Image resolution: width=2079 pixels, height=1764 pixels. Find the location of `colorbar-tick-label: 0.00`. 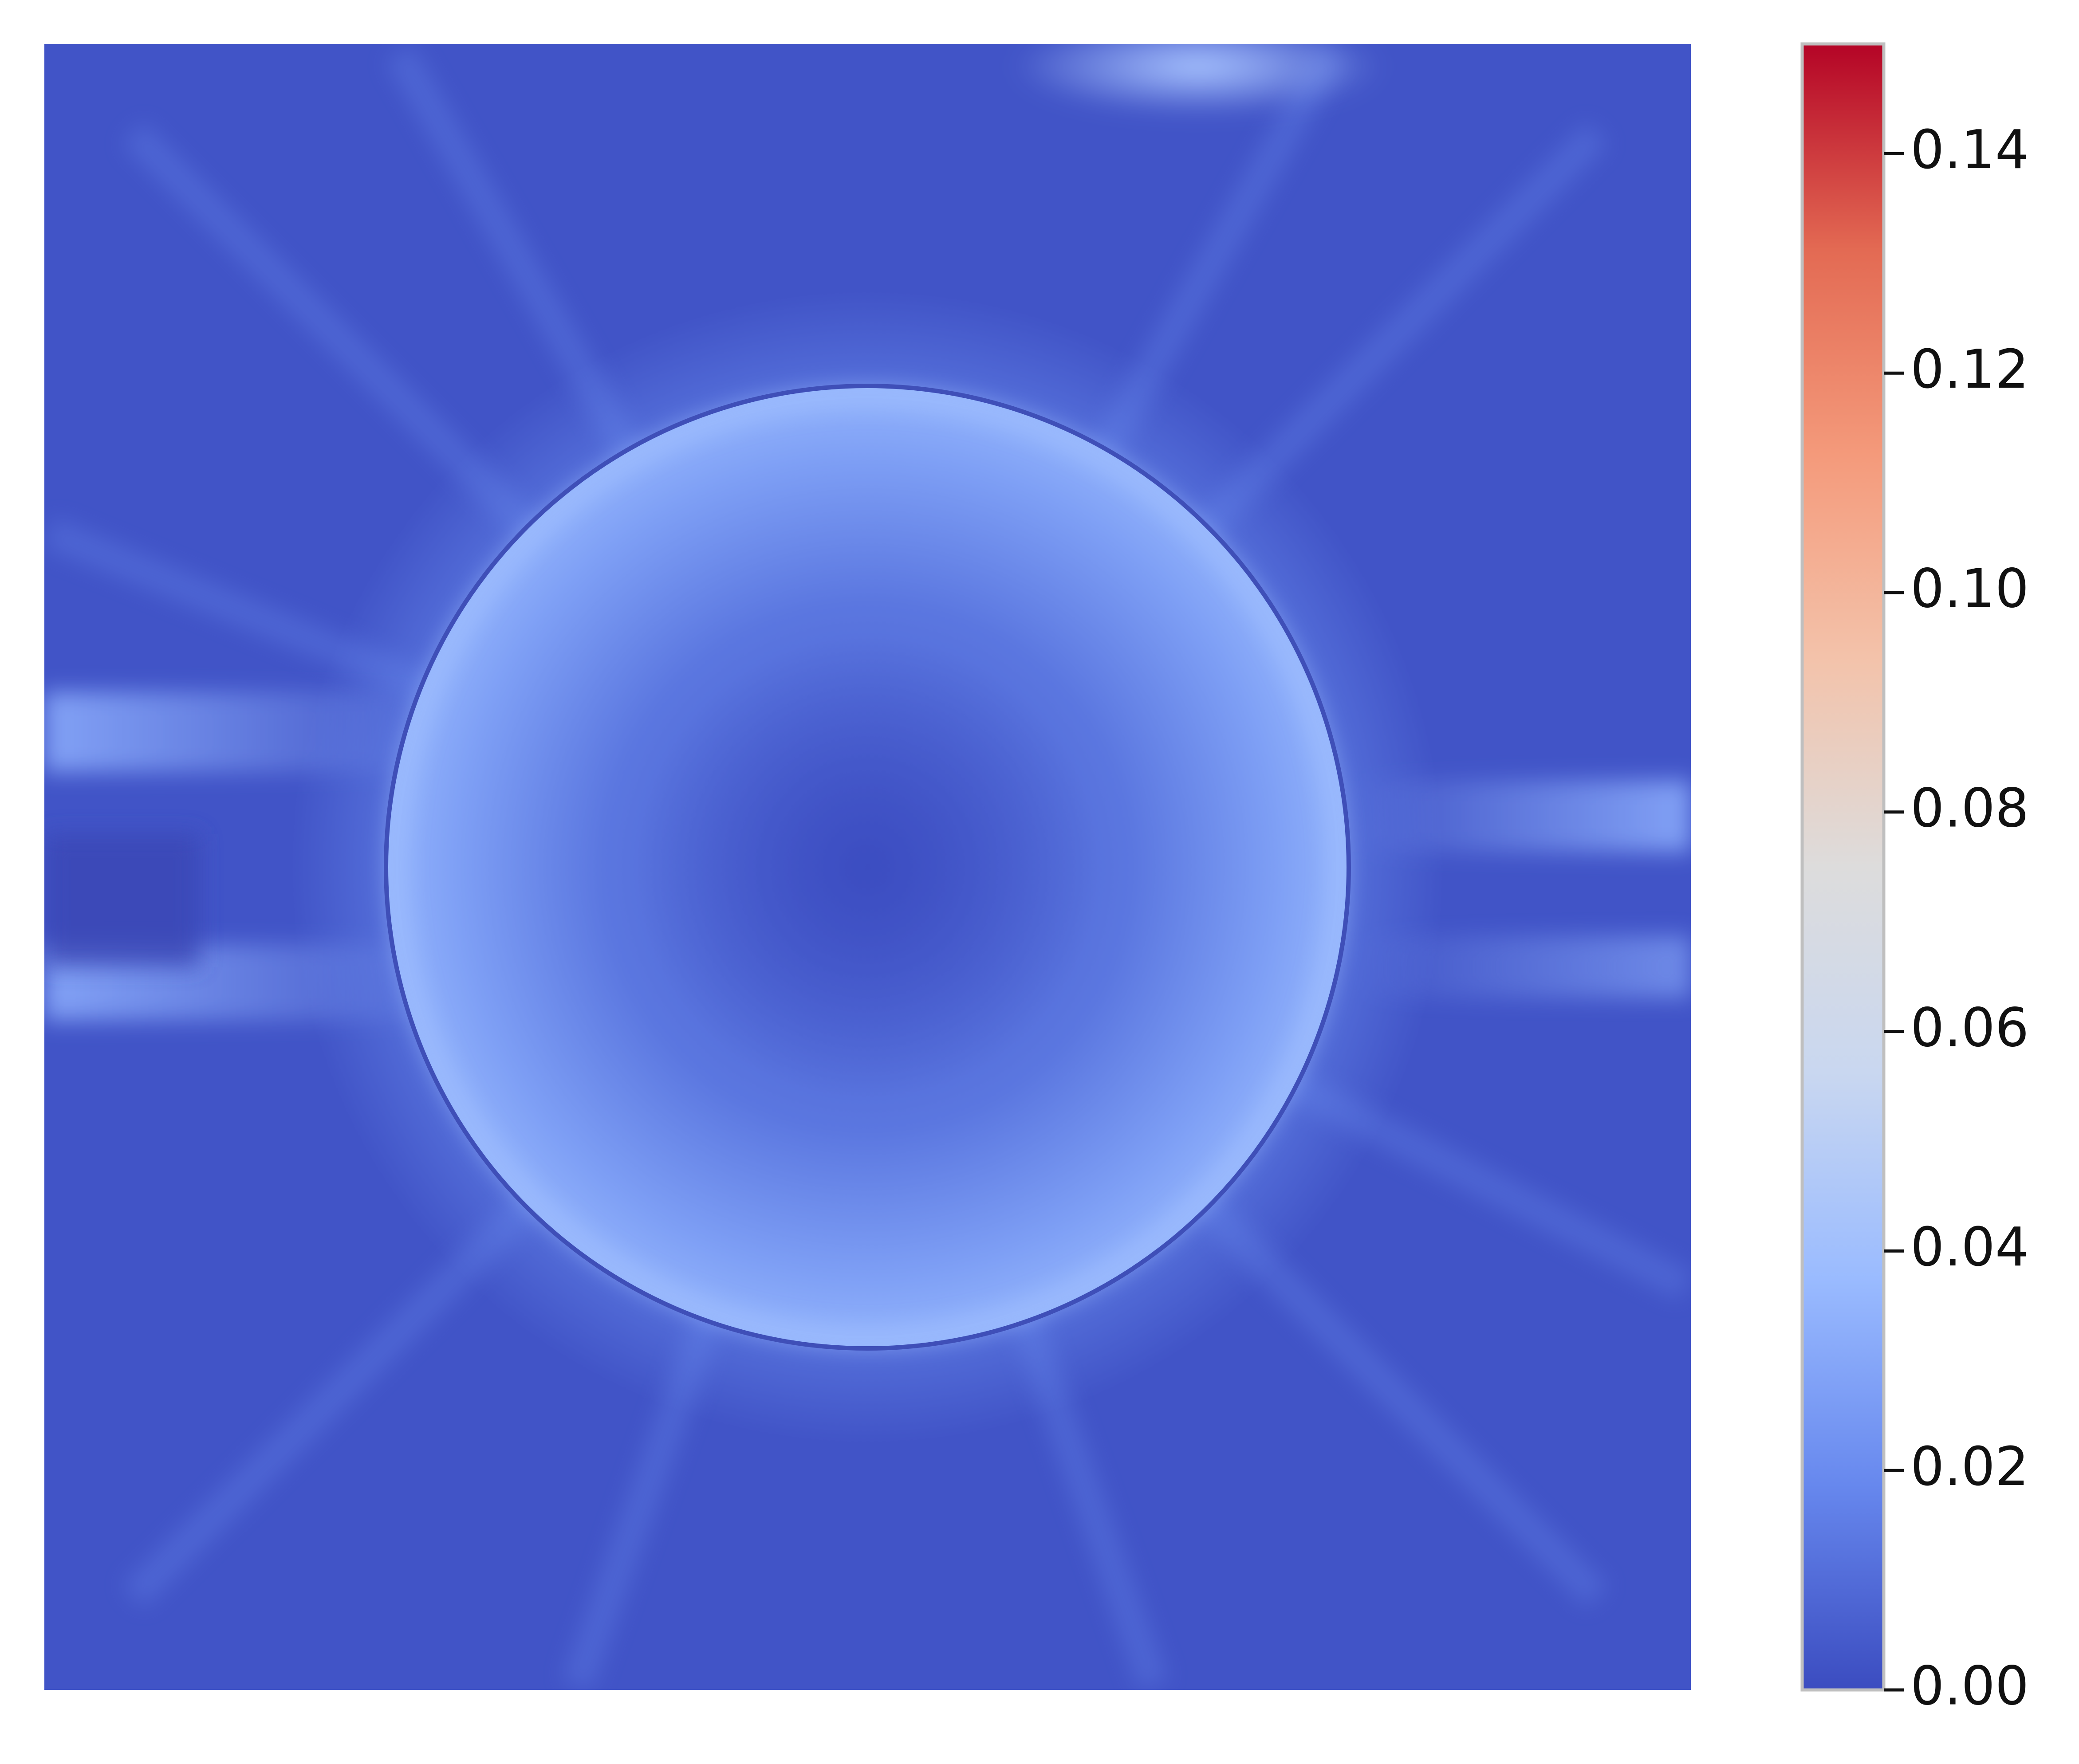

colorbar-tick-label: 0.00 is located at coordinates (1969, 1686).